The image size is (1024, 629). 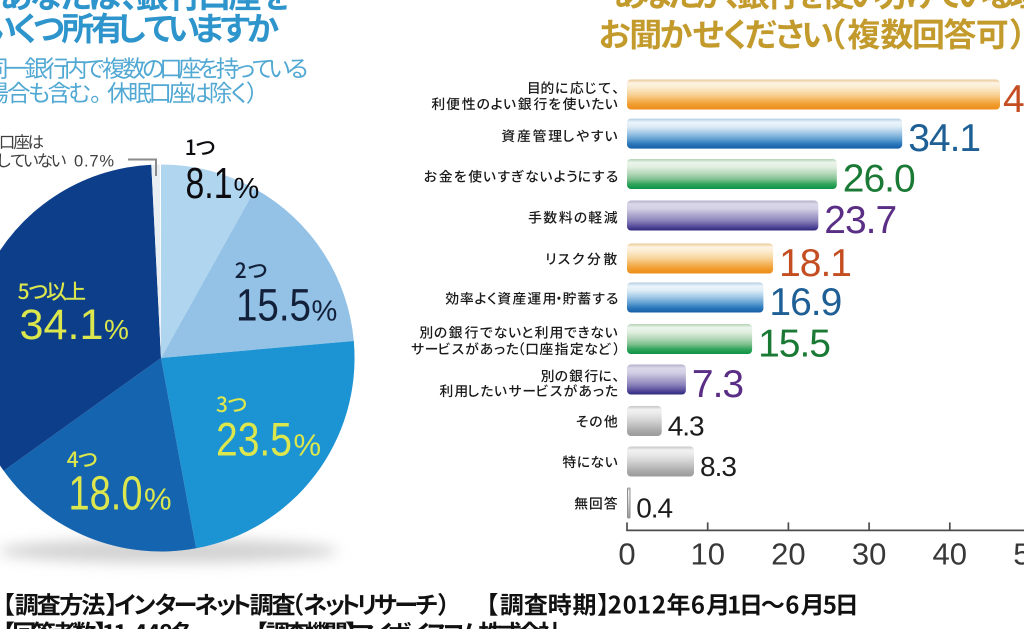 I want to click on svg-text: 4, so click(x=1013, y=99).